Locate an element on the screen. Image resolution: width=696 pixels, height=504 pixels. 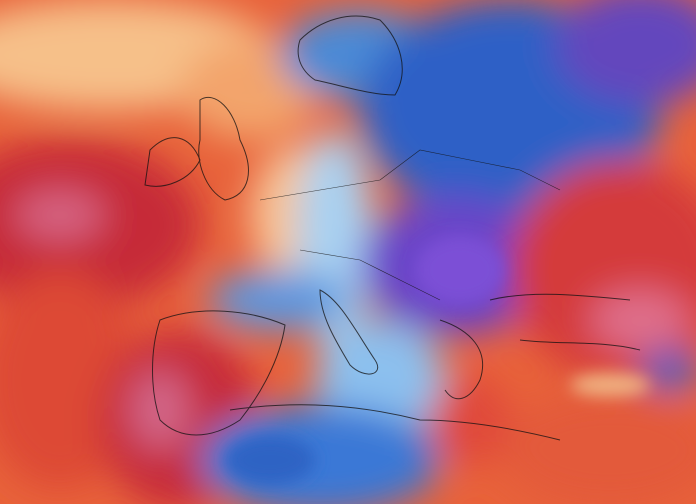
very-cold-zone is located at coordinates (625, 52).